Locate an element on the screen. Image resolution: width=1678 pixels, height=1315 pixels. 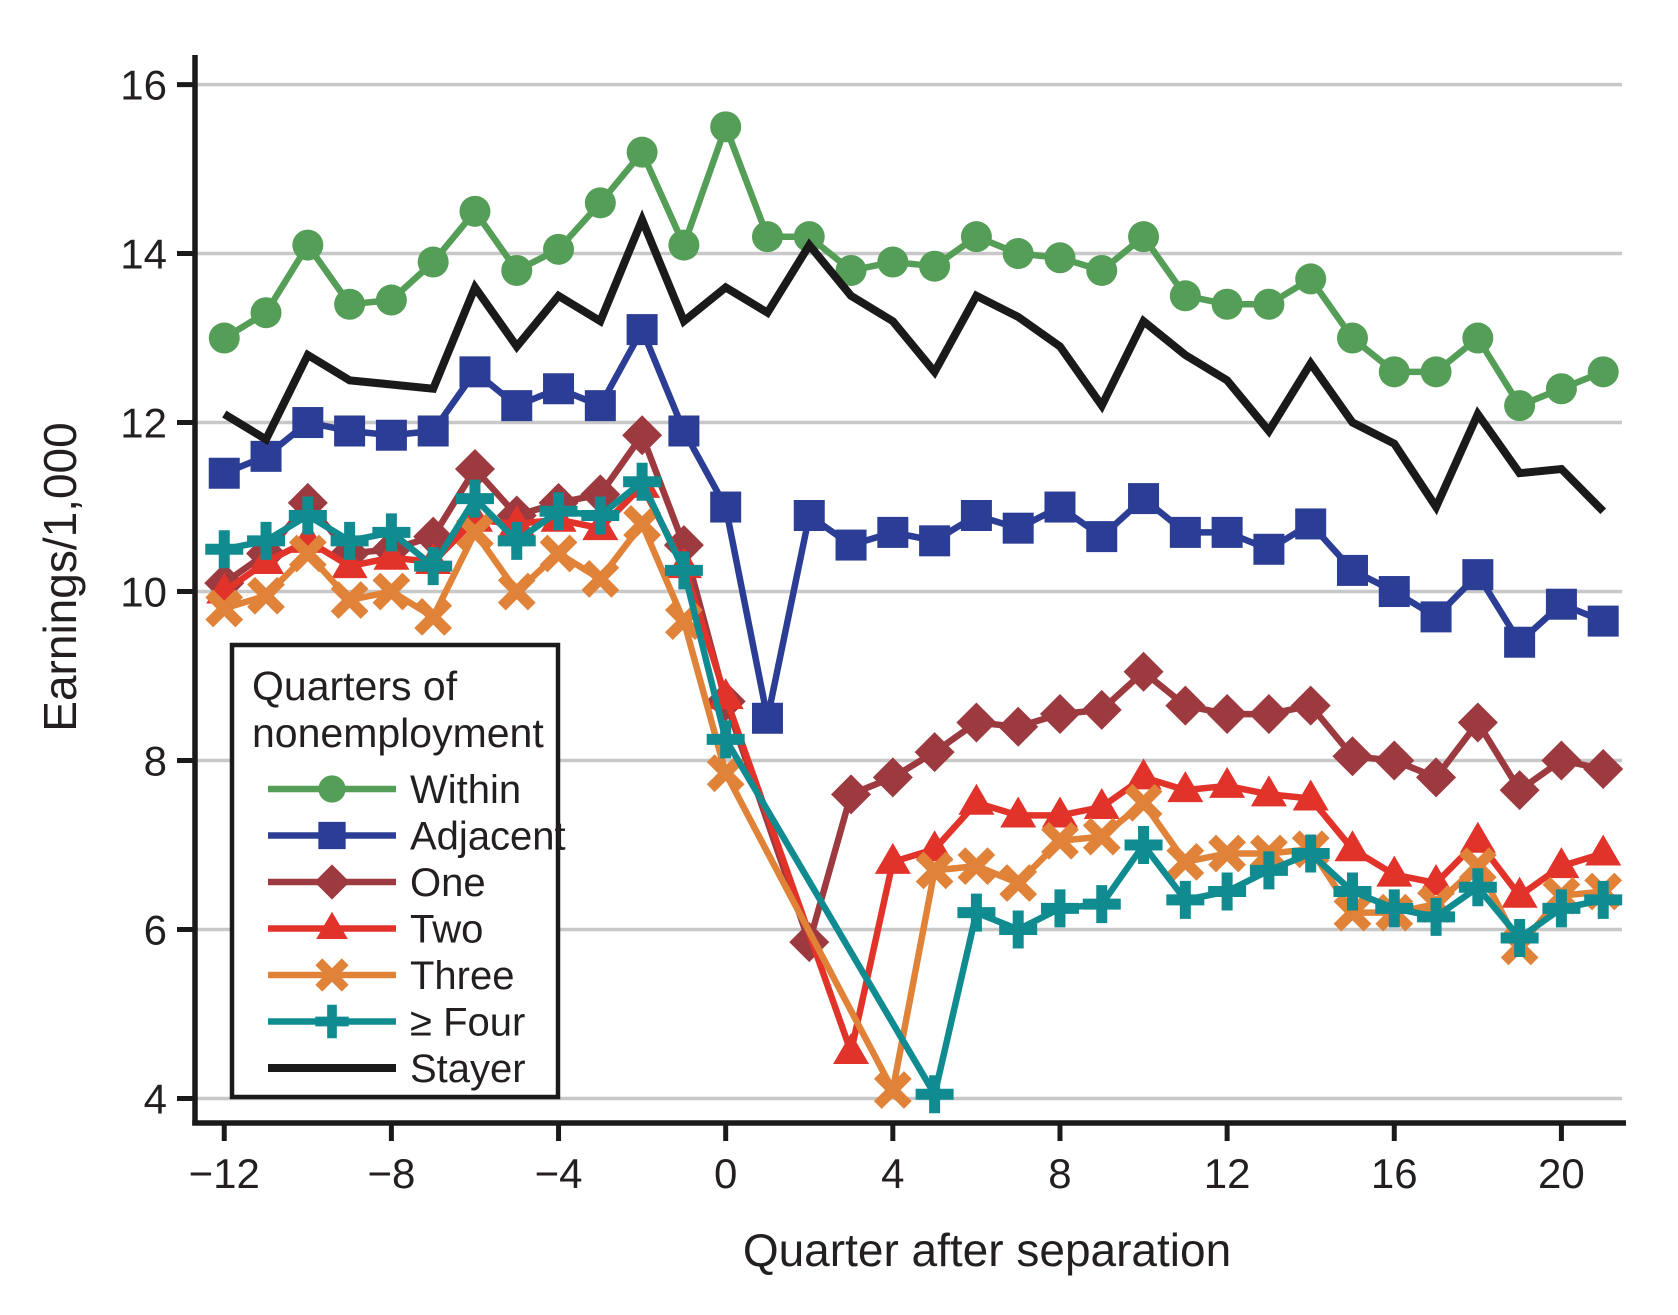
series-marker-q20 is located at coordinates (1561, 863).